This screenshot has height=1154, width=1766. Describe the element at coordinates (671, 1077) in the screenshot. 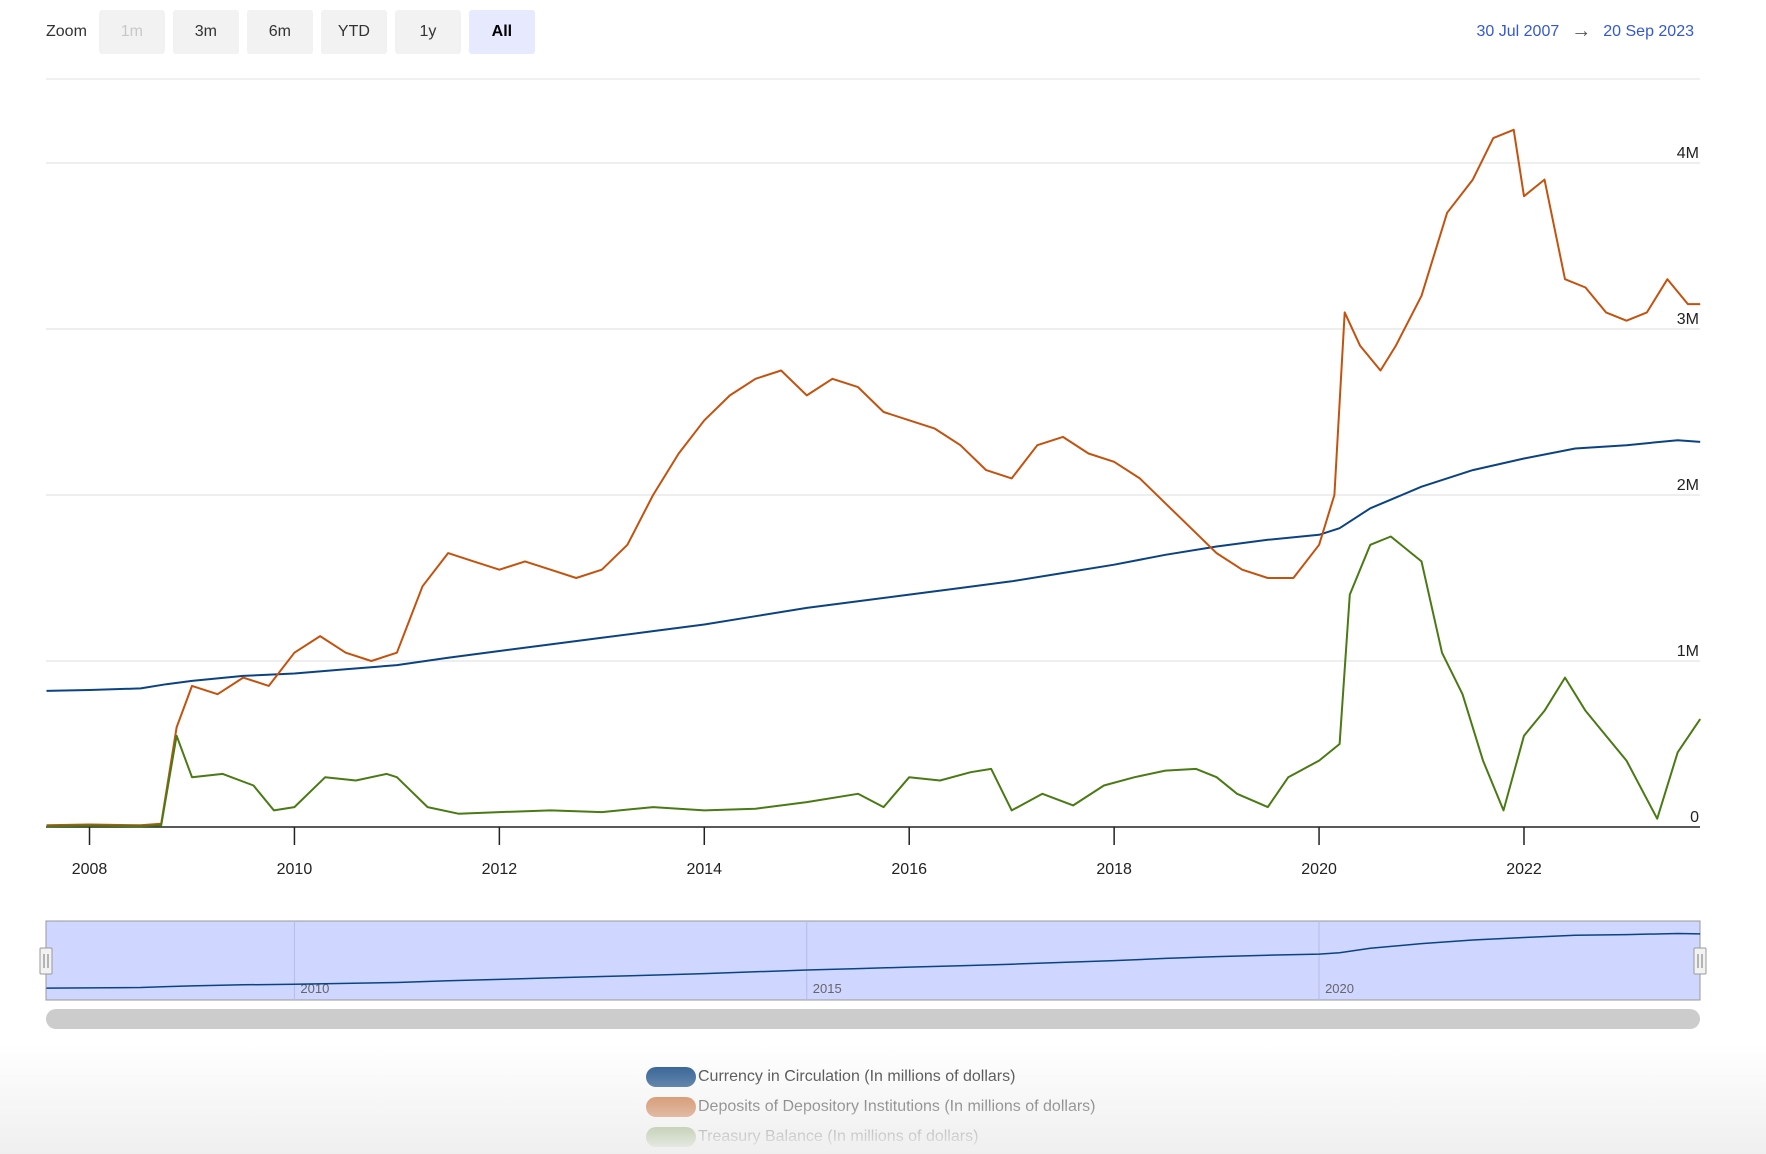

I see `legend-swatch-currency` at that location.